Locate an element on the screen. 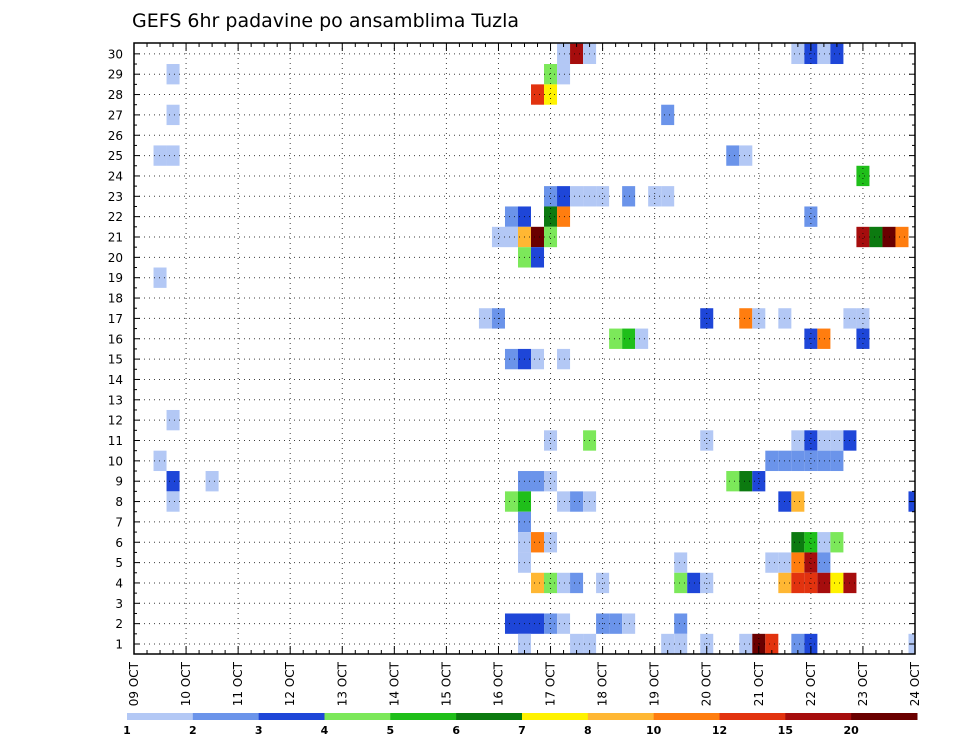  y-tick-label: 21 is located at coordinates (115, 238).